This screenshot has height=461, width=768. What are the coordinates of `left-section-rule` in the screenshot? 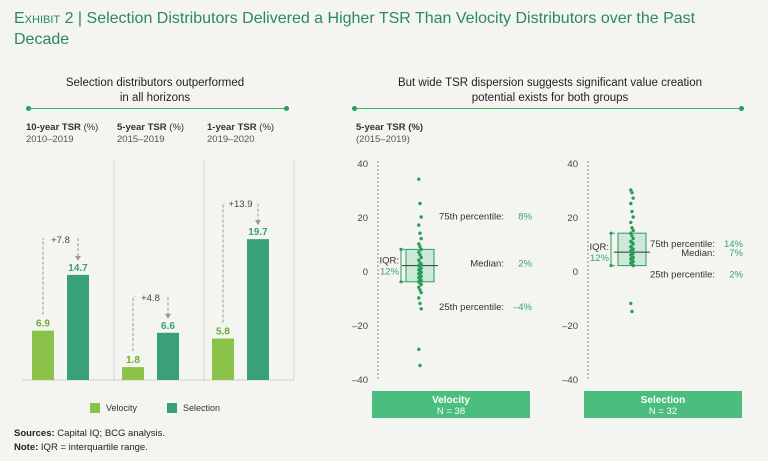 It's located at (157, 108).